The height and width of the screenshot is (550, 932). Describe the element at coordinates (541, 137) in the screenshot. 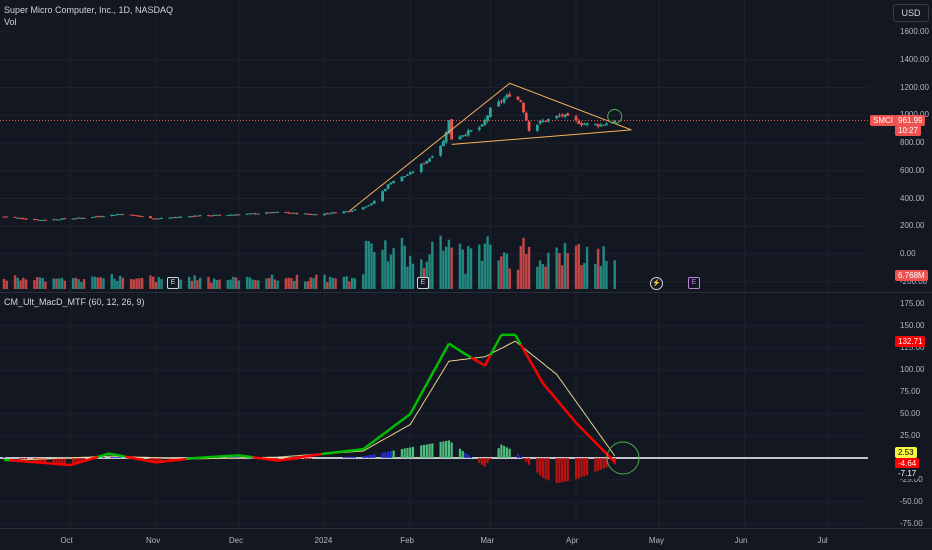

I see `triangle-lower-line` at that location.